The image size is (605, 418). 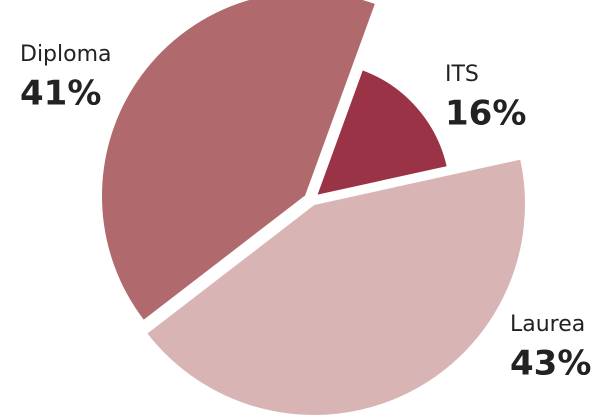 I want to click on slice-label: Laurea, so click(x=547, y=324).